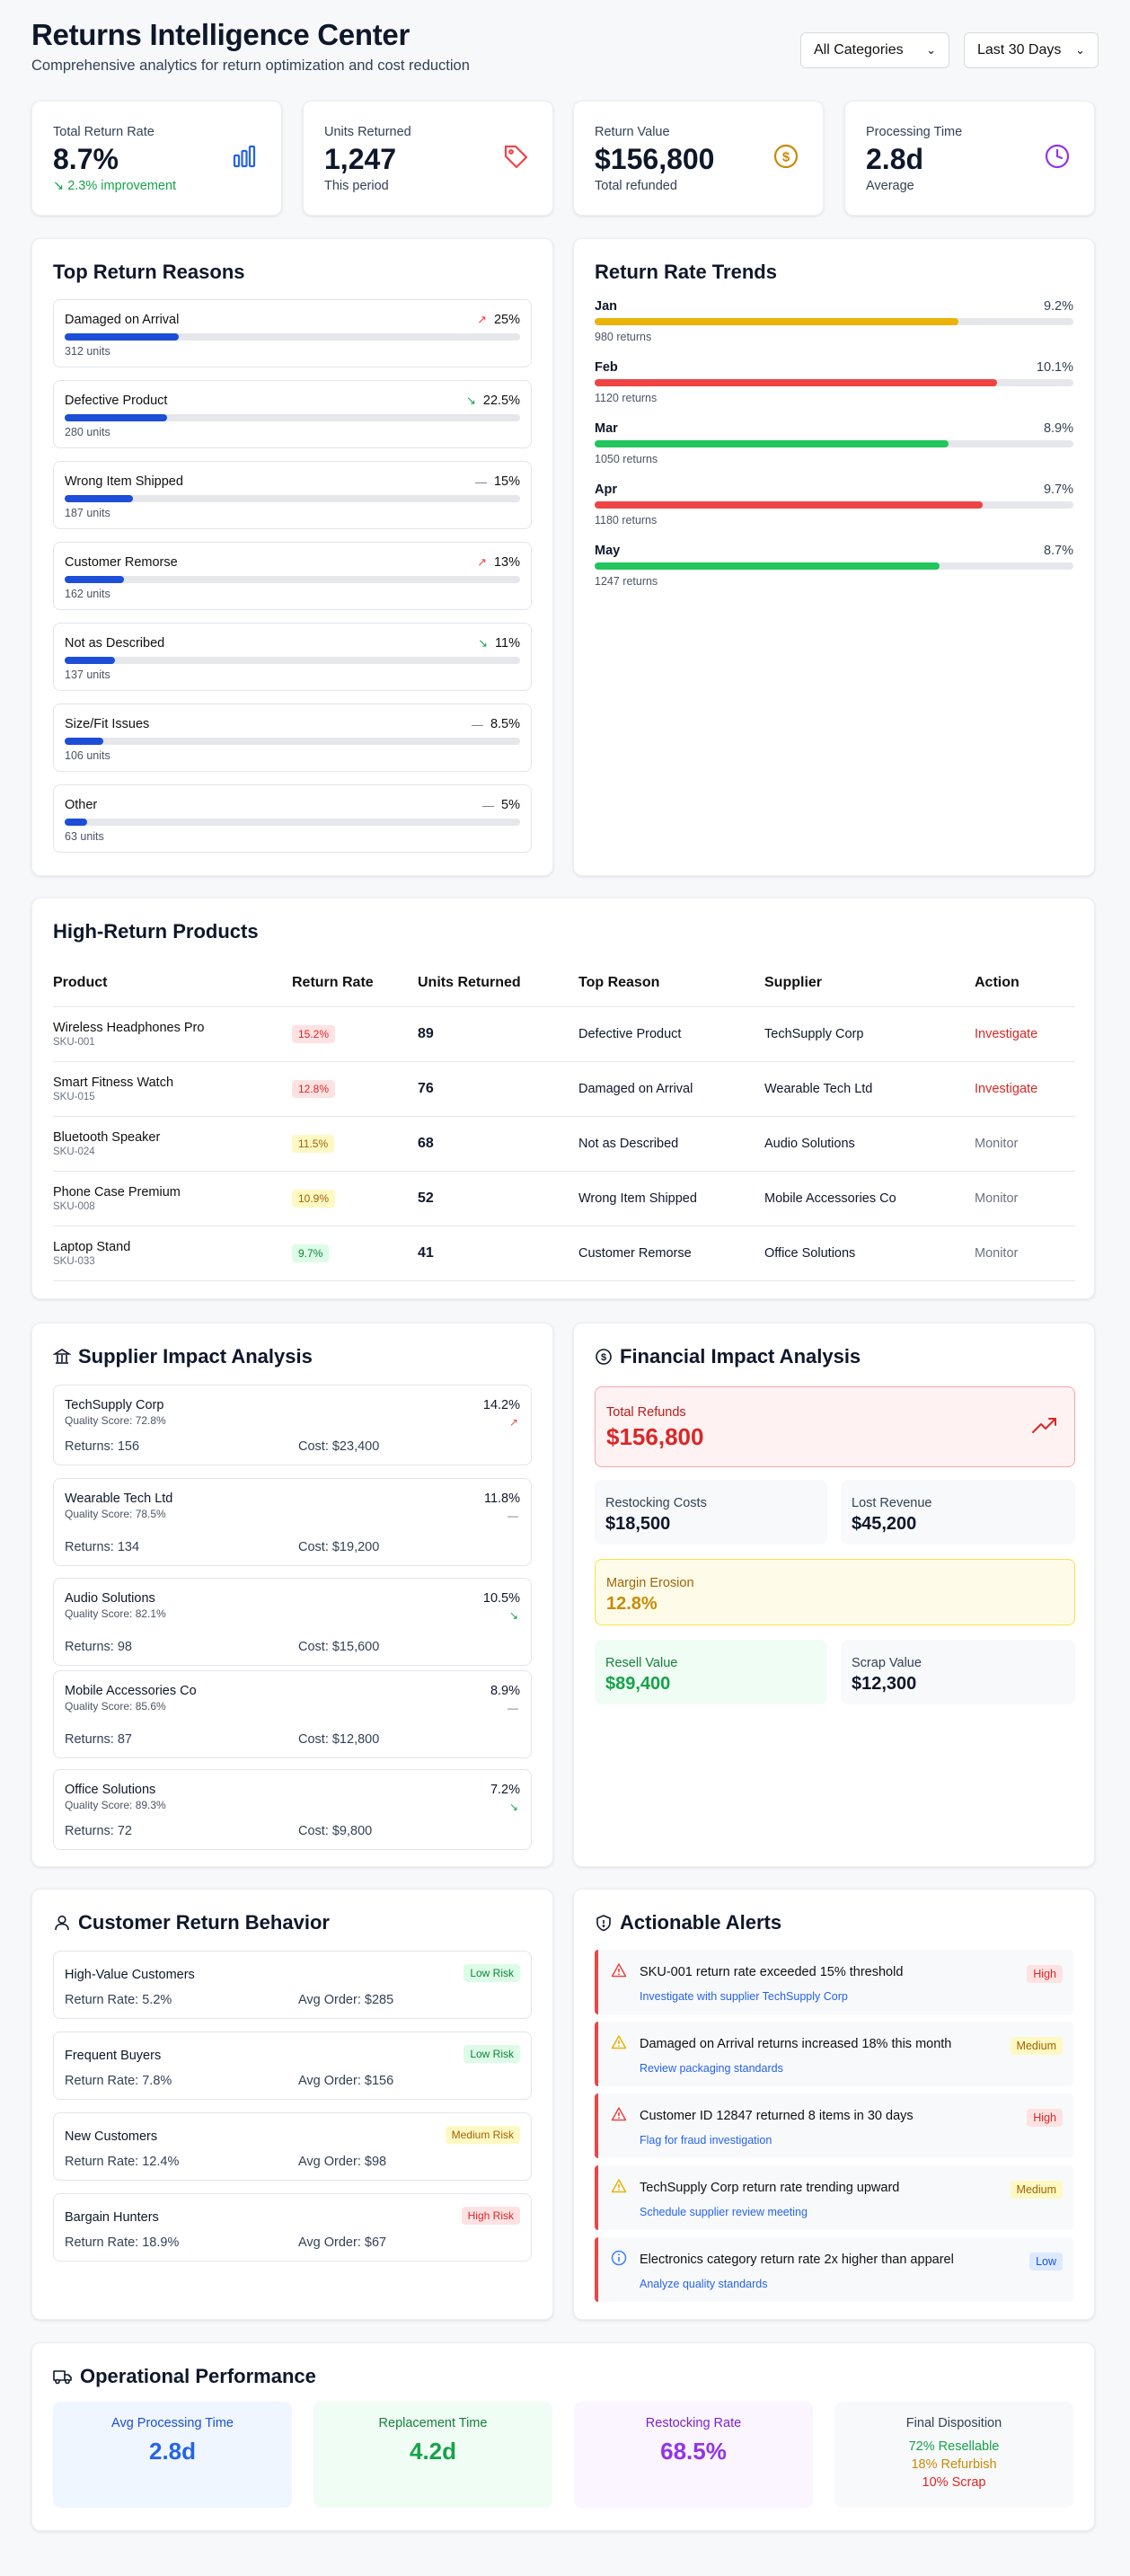  I want to click on return-rate-badge: 11.5%, so click(313, 1143).